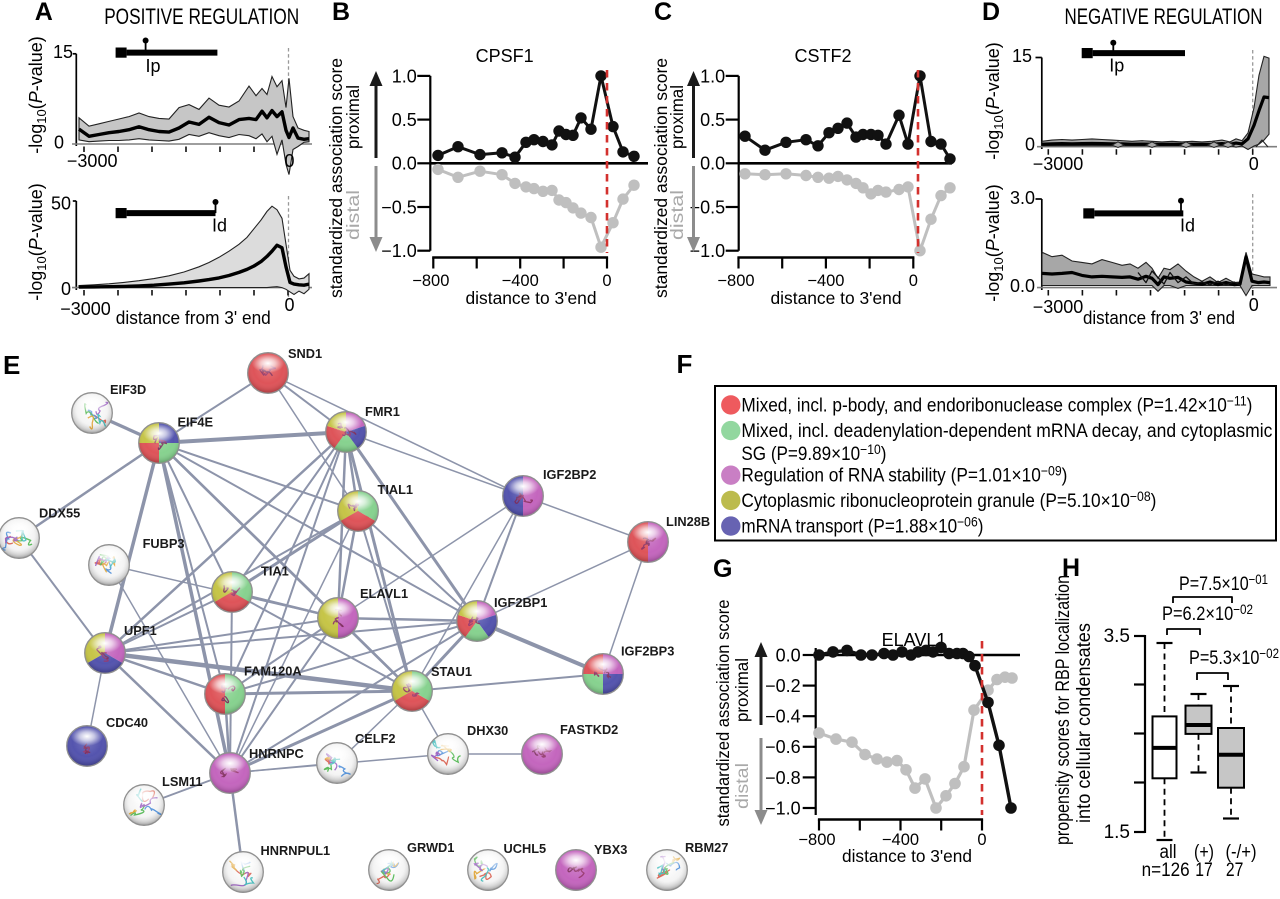 The image size is (1280, 899). What do you see at coordinates (1235, 870) in the screenshot?
I see `svg-text: 27` at bounding box center [1235, 870].